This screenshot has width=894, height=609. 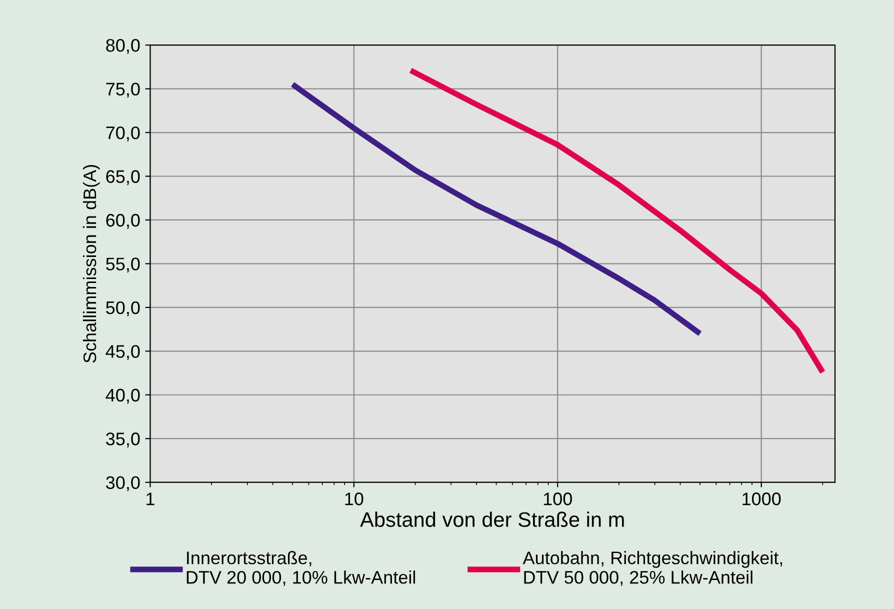 I want to click on y-tick-label: 45,0, so click(x=123, y=352).